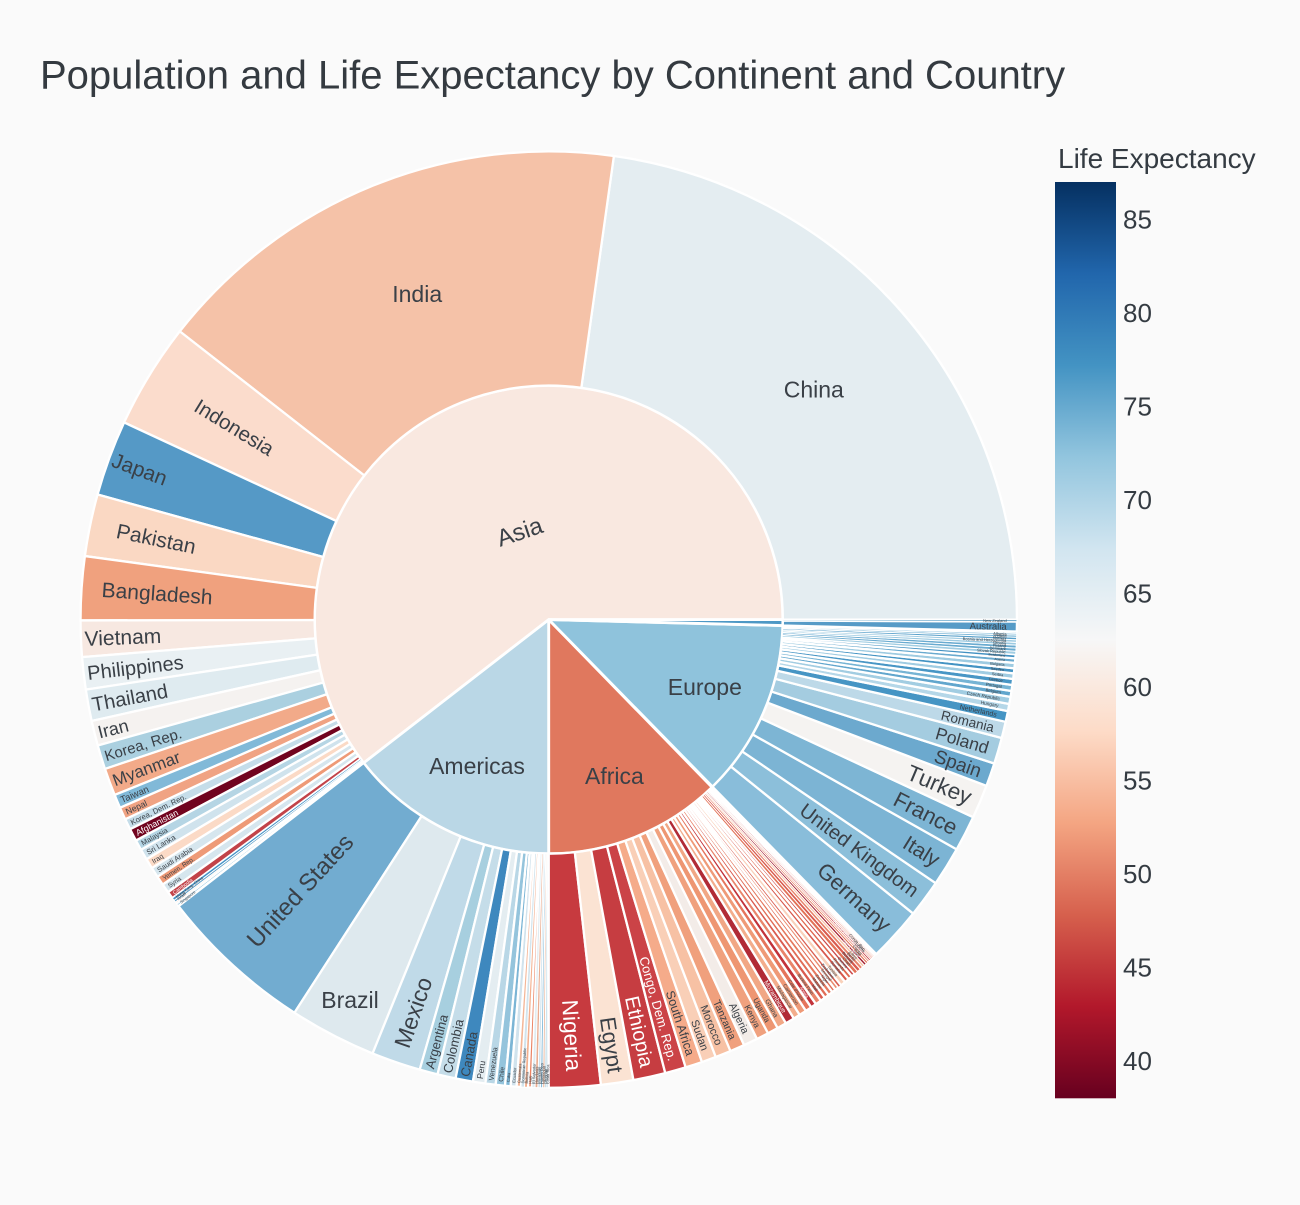 Image resolution: width=1300 pixels, height=1205 pixels. What do you see at coordinates (1137, 594) in the screenshot?
I see `svg-text: 65` at bounding box center [1137, 594].